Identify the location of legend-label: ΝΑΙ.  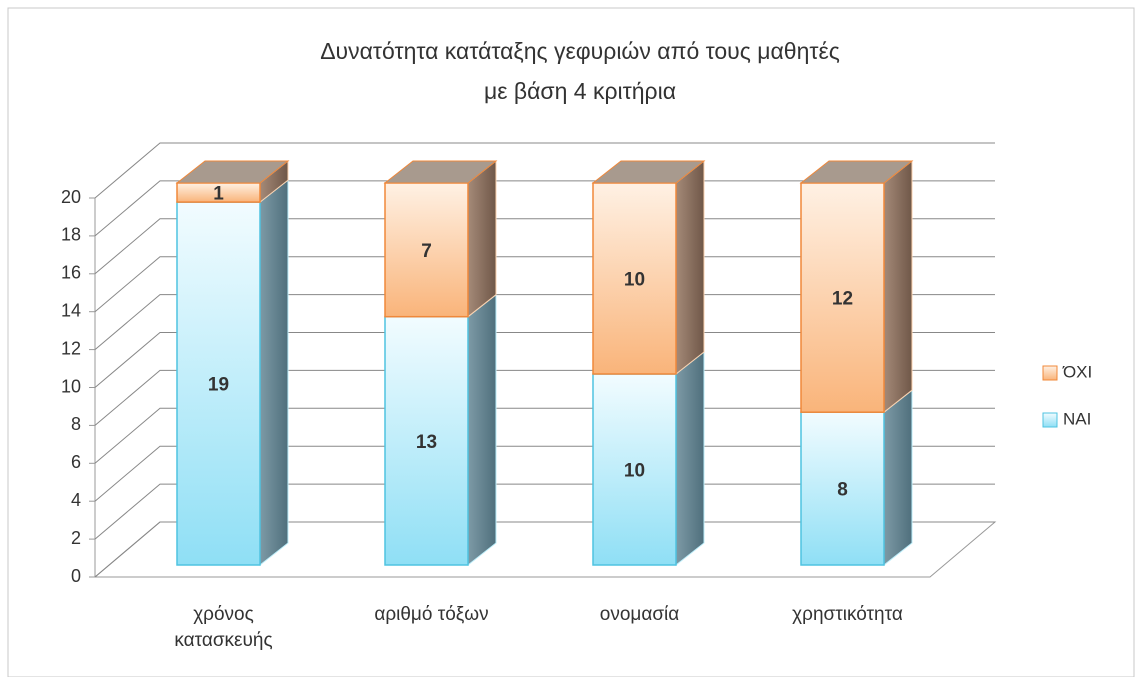
(1077, 418).